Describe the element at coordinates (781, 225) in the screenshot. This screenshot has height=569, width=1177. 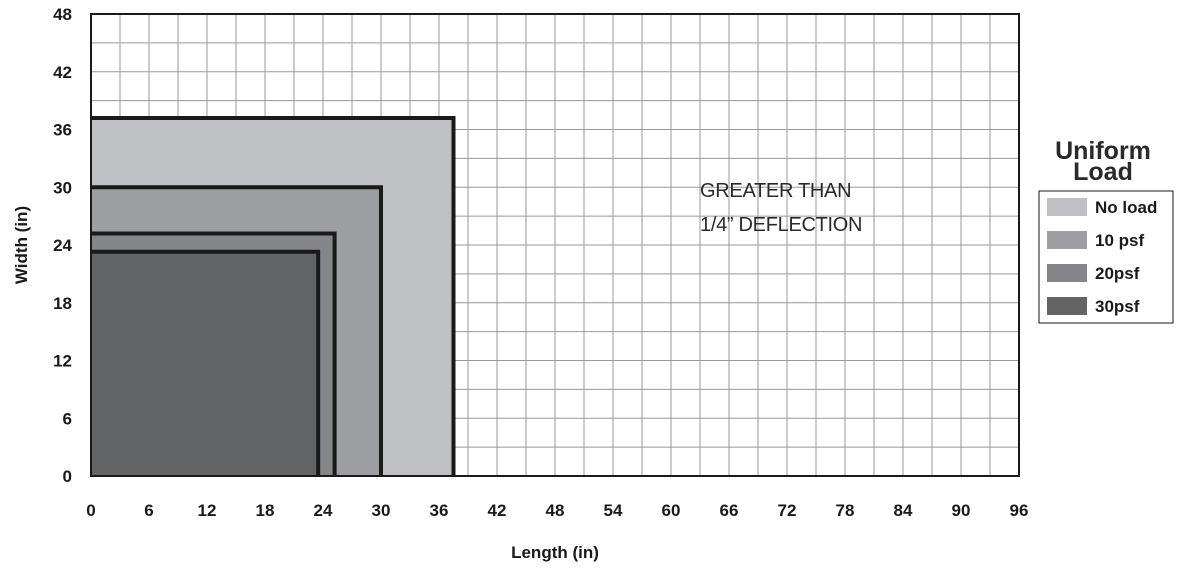
I see `annotation-line-2: 1/4” DEFLECTION` at that location.